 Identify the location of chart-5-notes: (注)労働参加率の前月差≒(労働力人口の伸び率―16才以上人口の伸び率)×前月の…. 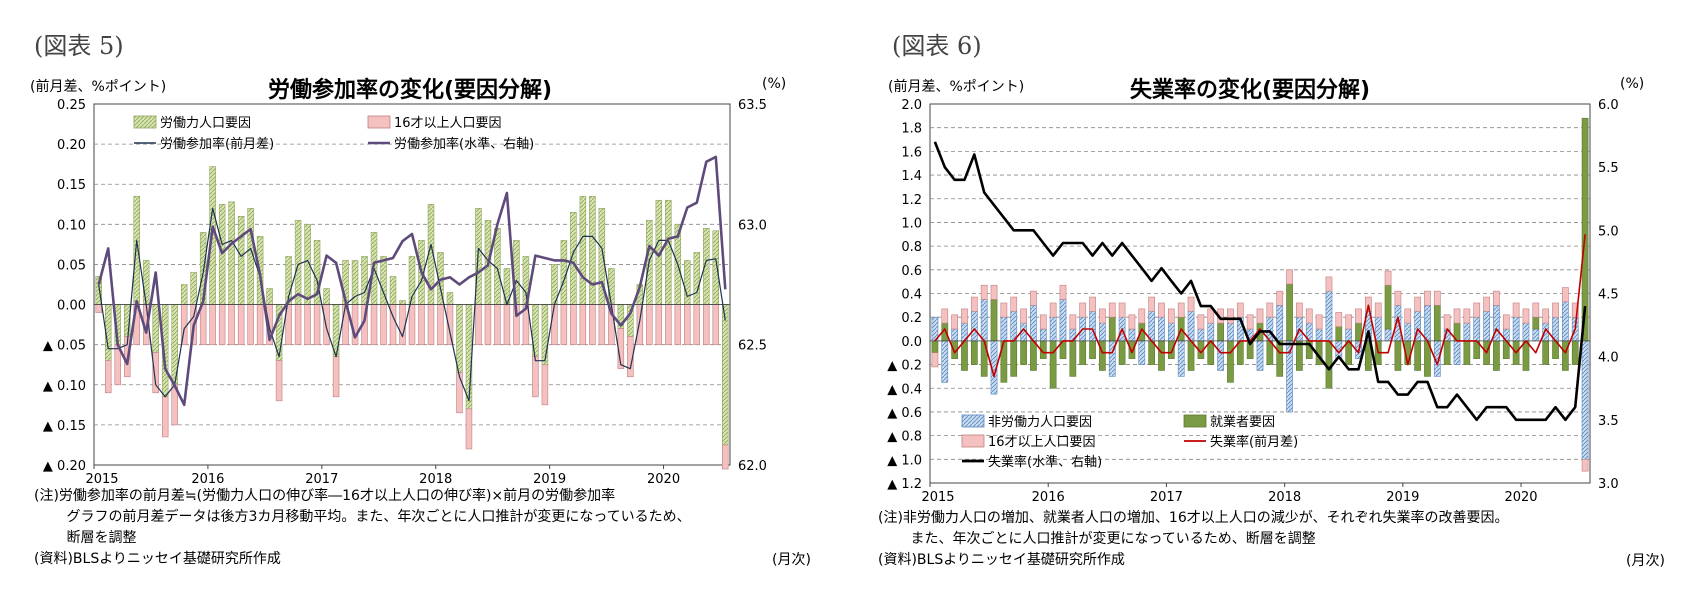
(362, 528).